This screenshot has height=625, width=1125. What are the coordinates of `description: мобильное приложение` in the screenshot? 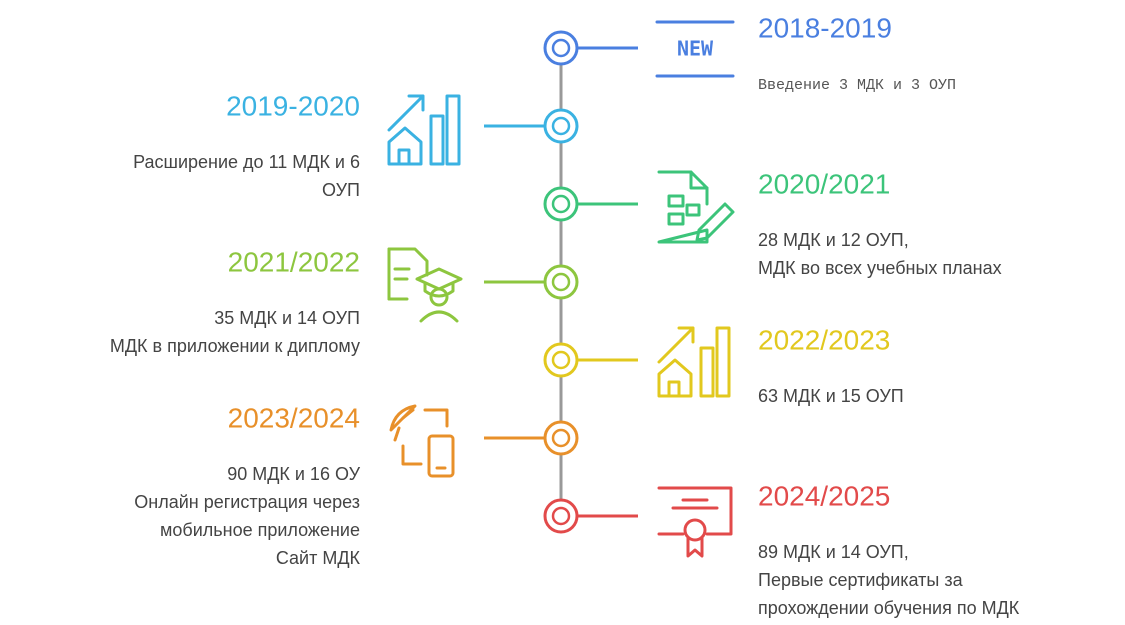 It's located at (260, 530).